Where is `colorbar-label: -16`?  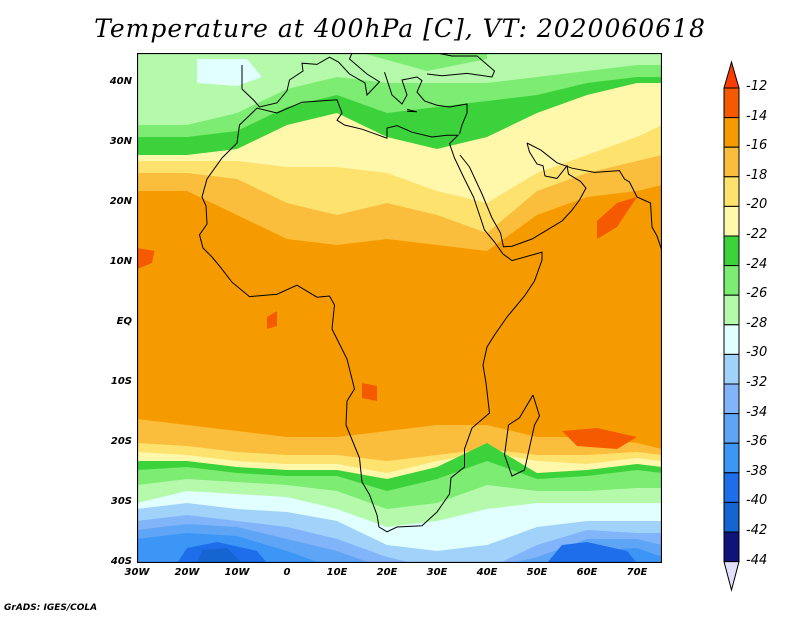
colorbar-label: -16 is located at coordinates (757, 146).